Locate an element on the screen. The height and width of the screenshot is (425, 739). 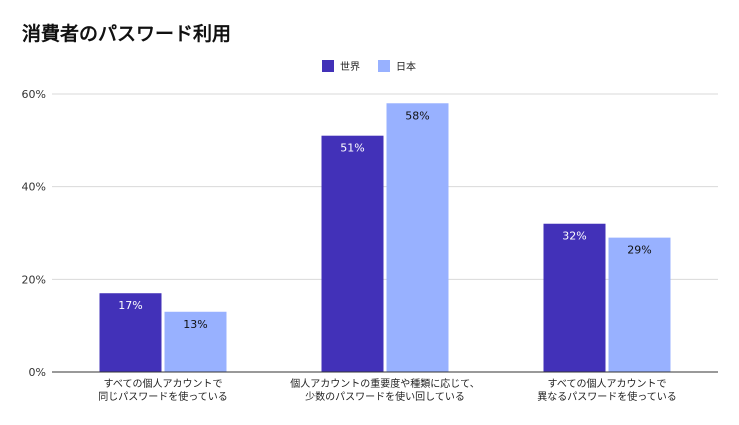
legend: 世界 日本 is located at coordinates (369, 66).